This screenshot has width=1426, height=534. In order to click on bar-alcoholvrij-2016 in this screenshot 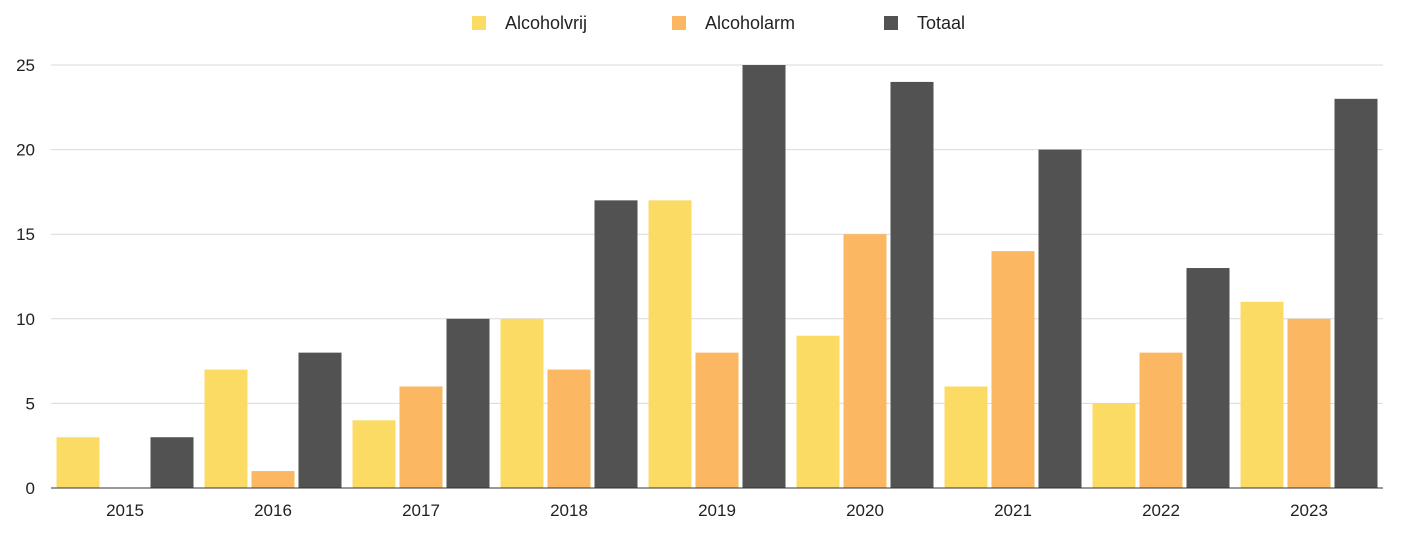, I will do `click(226, 428)`.